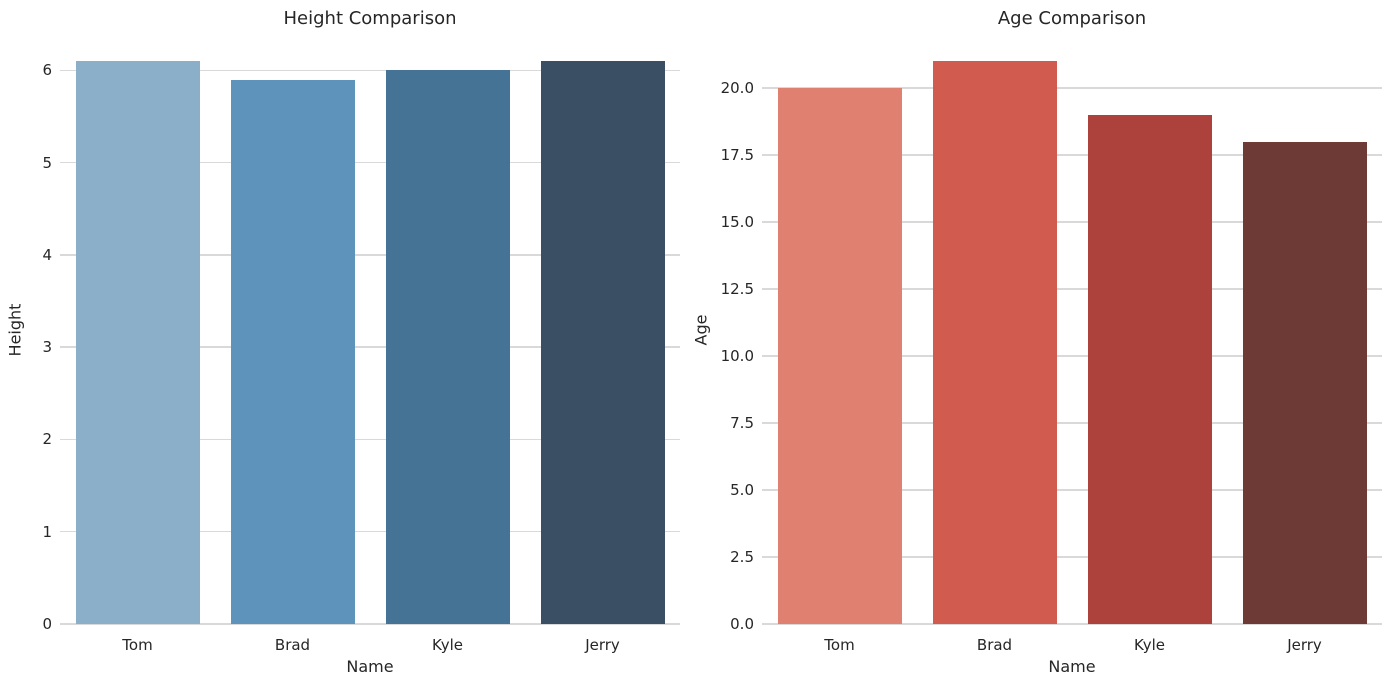  I want to click on y-tick-label: 15.0, so click(737, 221).